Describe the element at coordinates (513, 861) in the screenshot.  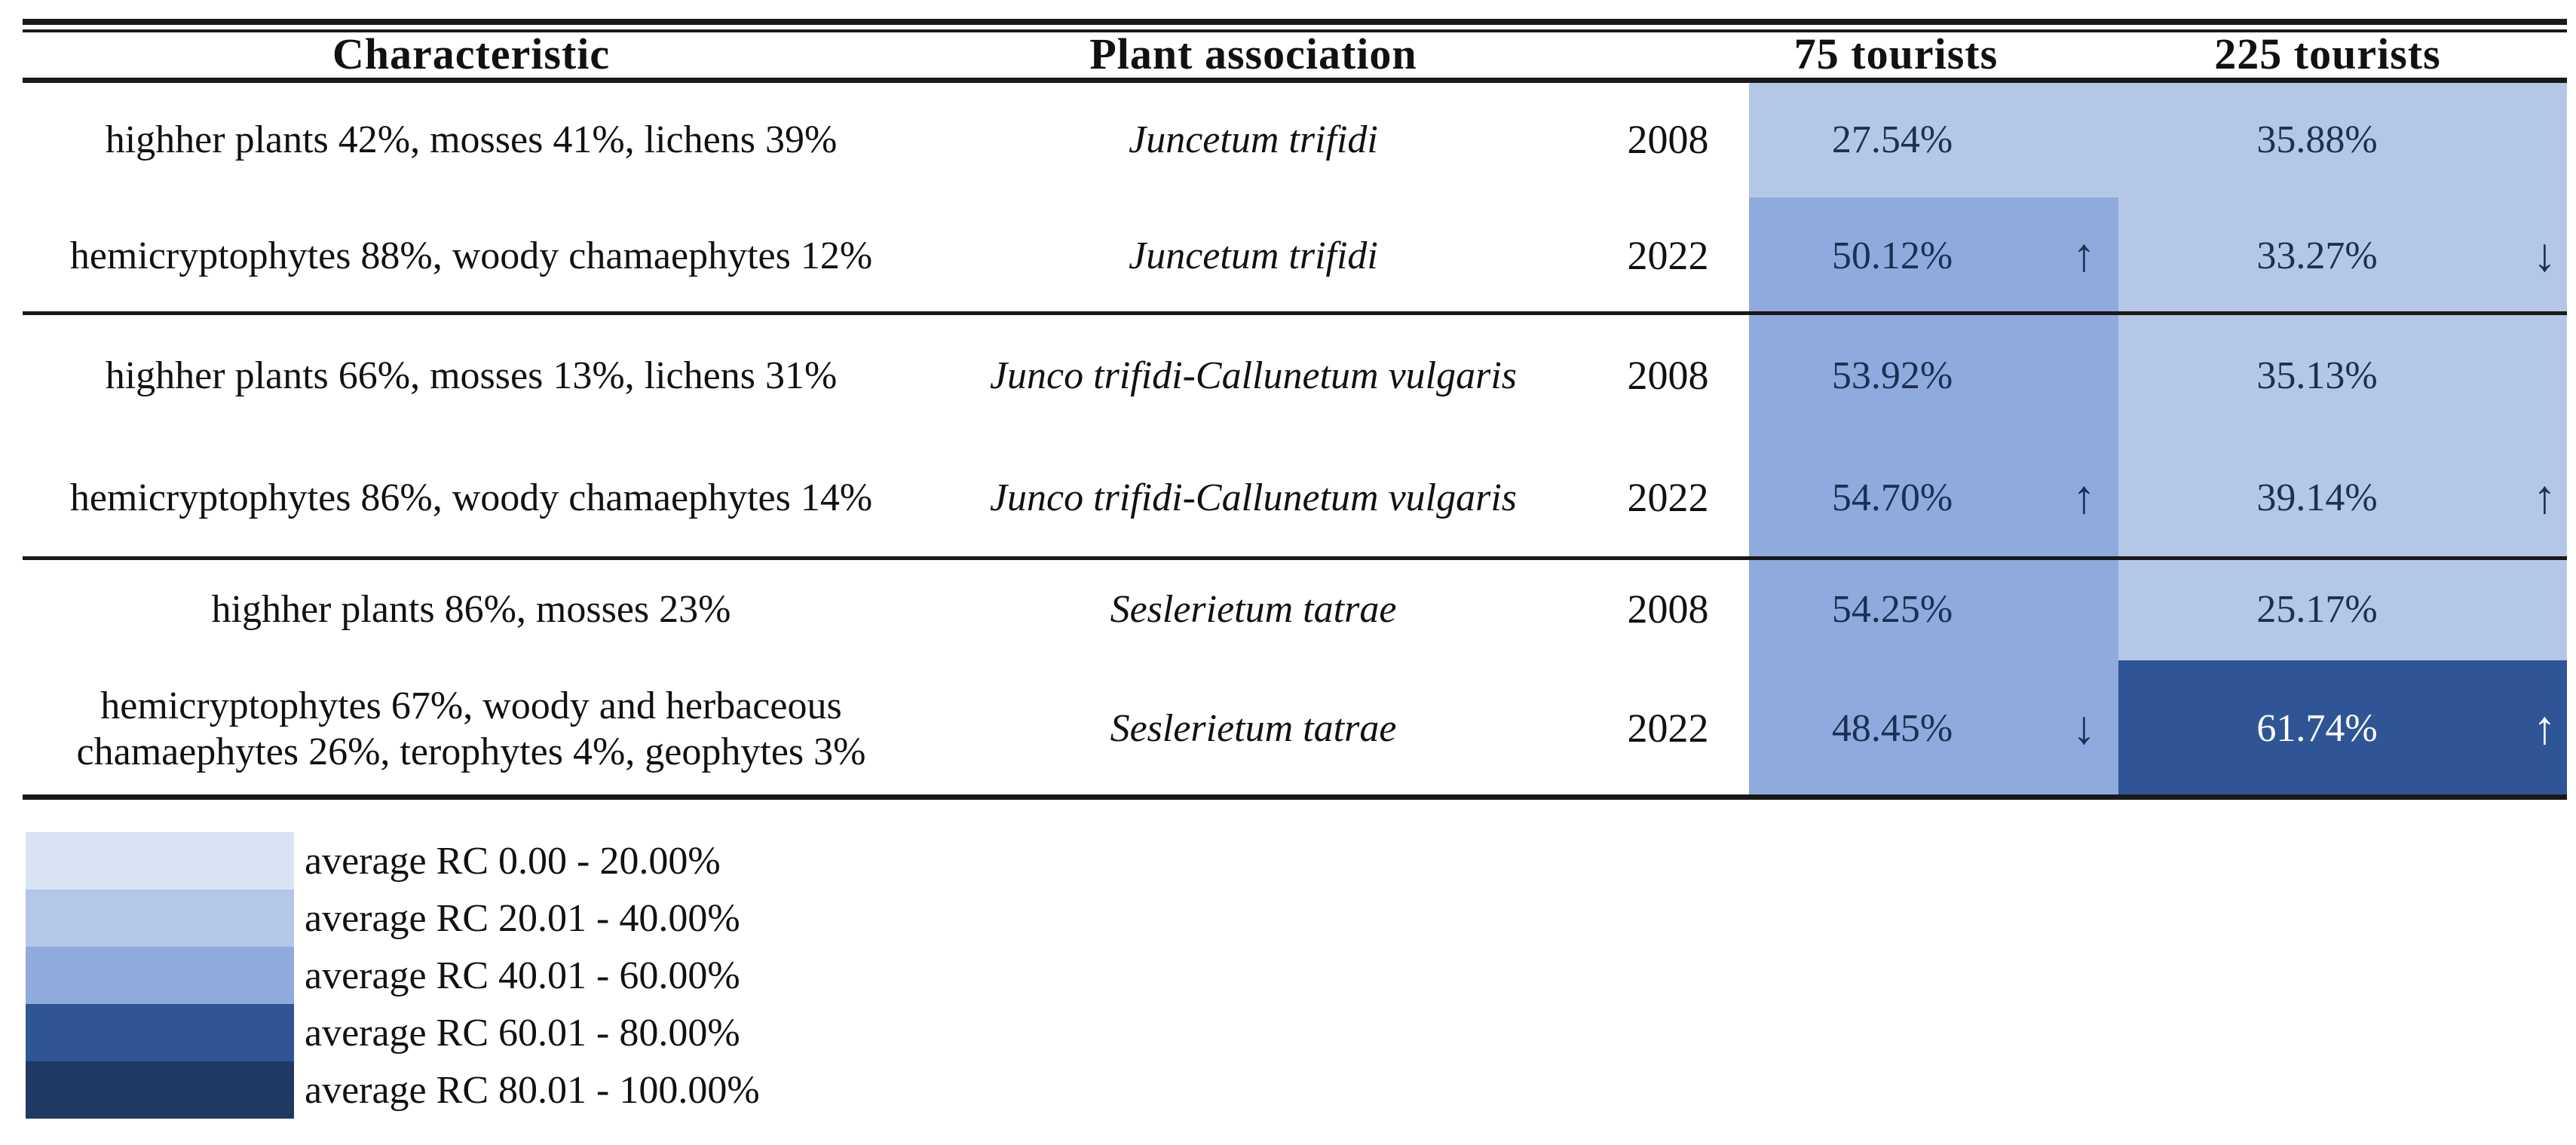
I see `legend-label: average RC 0.00 - 20.00%` at that location.